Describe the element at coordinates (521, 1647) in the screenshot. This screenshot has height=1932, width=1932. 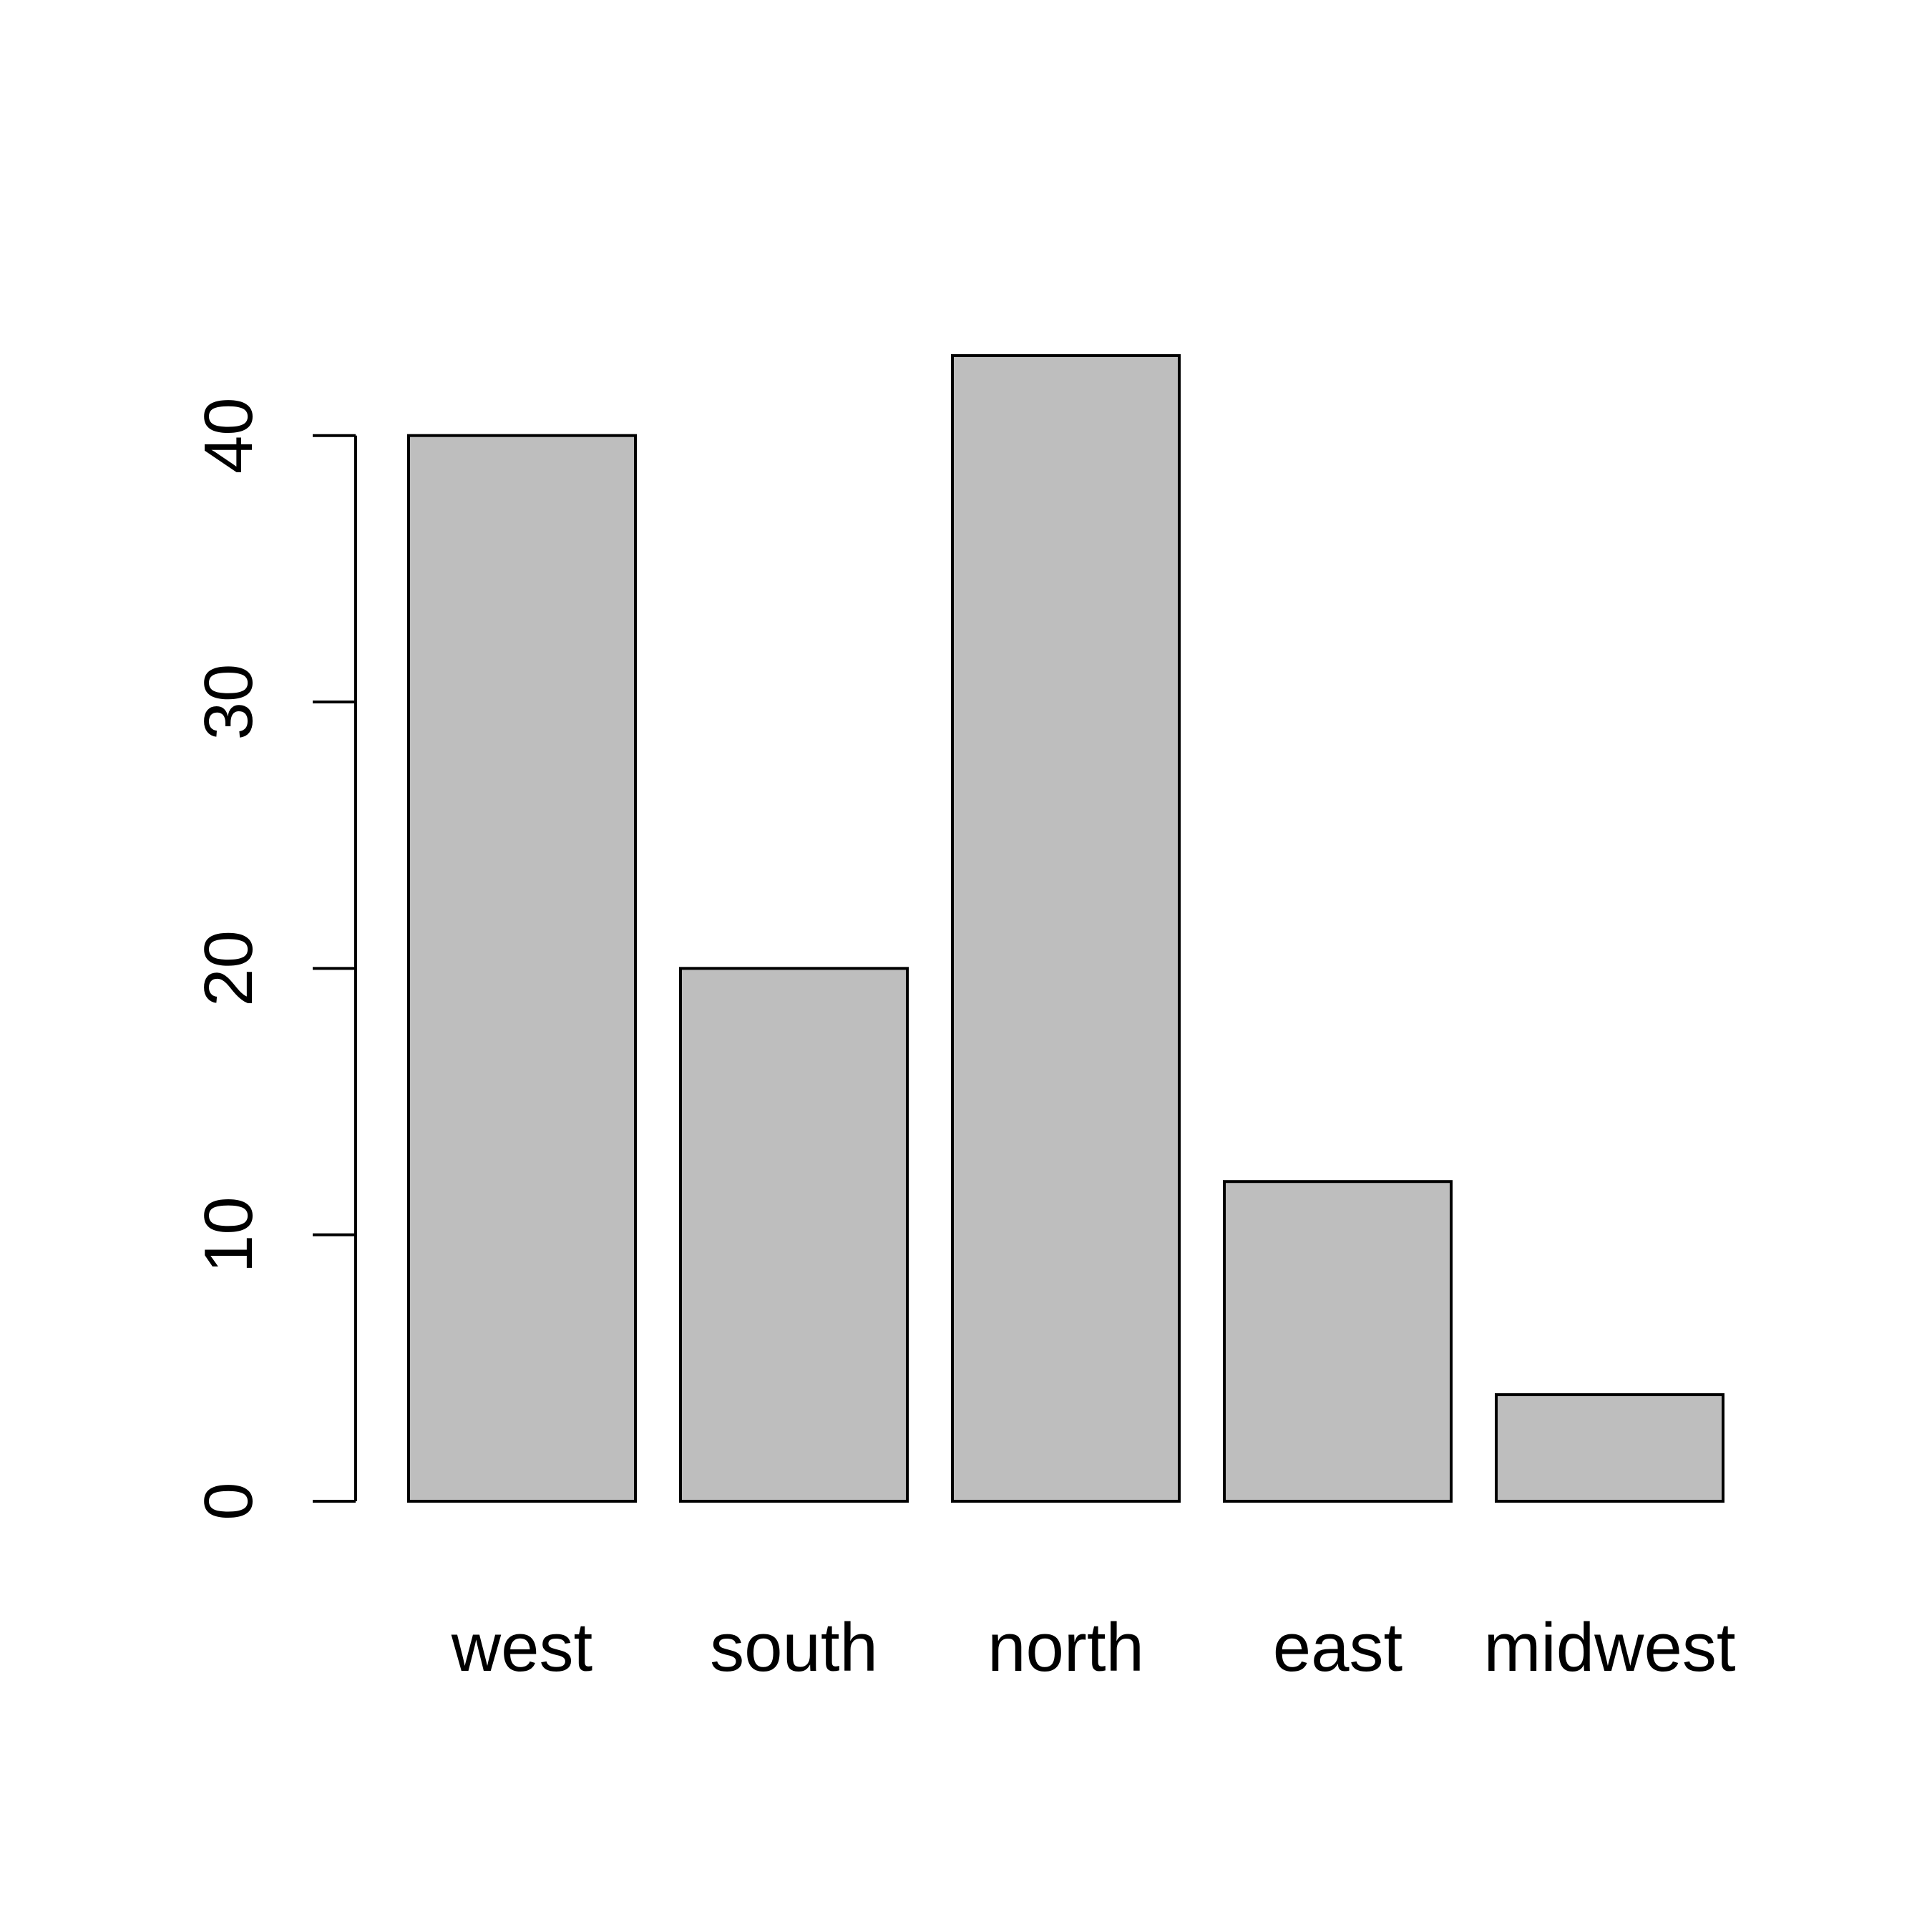
I see `x-tick-label-west: west` at that location.